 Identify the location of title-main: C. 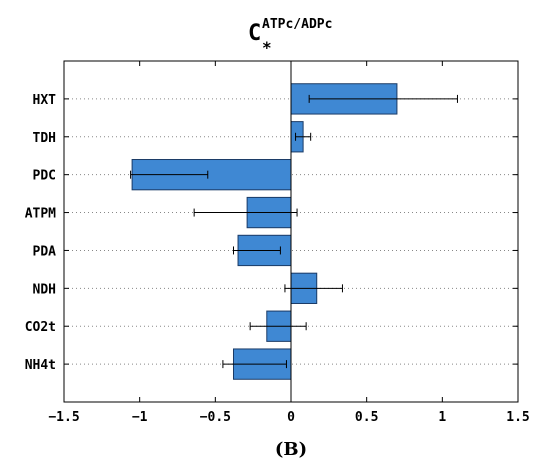
(254, 33).